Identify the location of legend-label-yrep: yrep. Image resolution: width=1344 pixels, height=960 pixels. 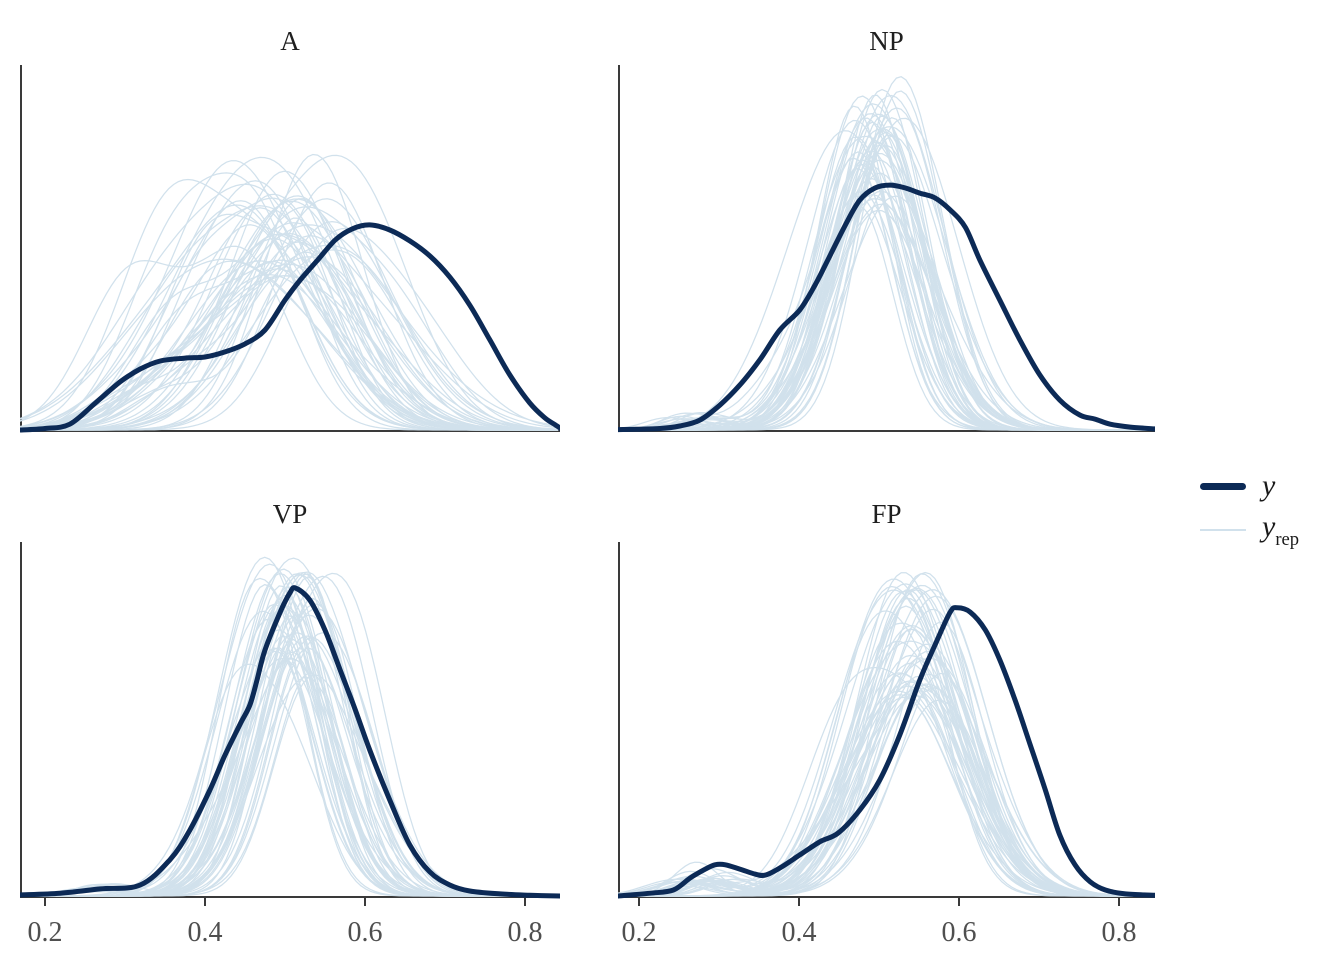
(1281, 530).